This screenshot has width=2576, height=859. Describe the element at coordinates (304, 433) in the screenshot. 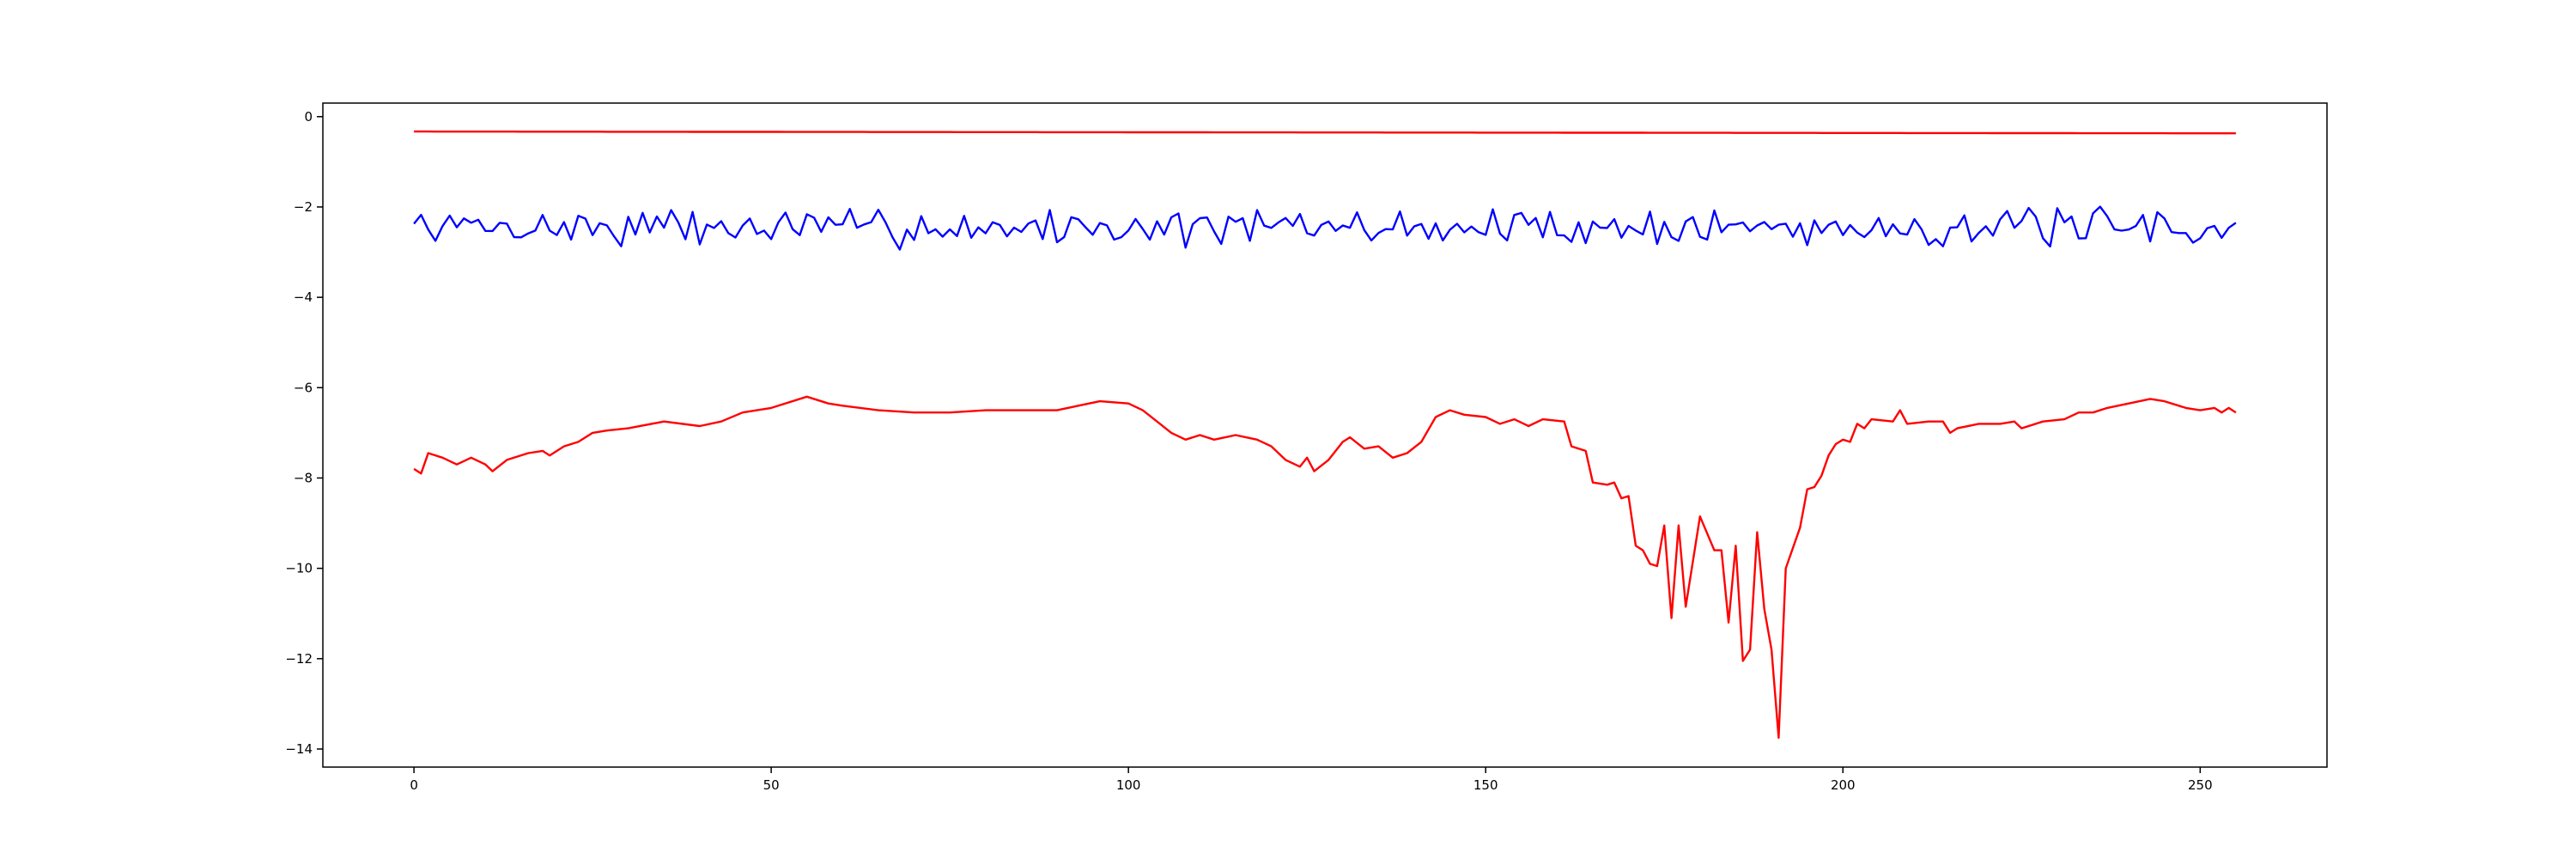

I see `y-axis: 0 −2 −4 −6 −8 −10 −12 −14` at that location.